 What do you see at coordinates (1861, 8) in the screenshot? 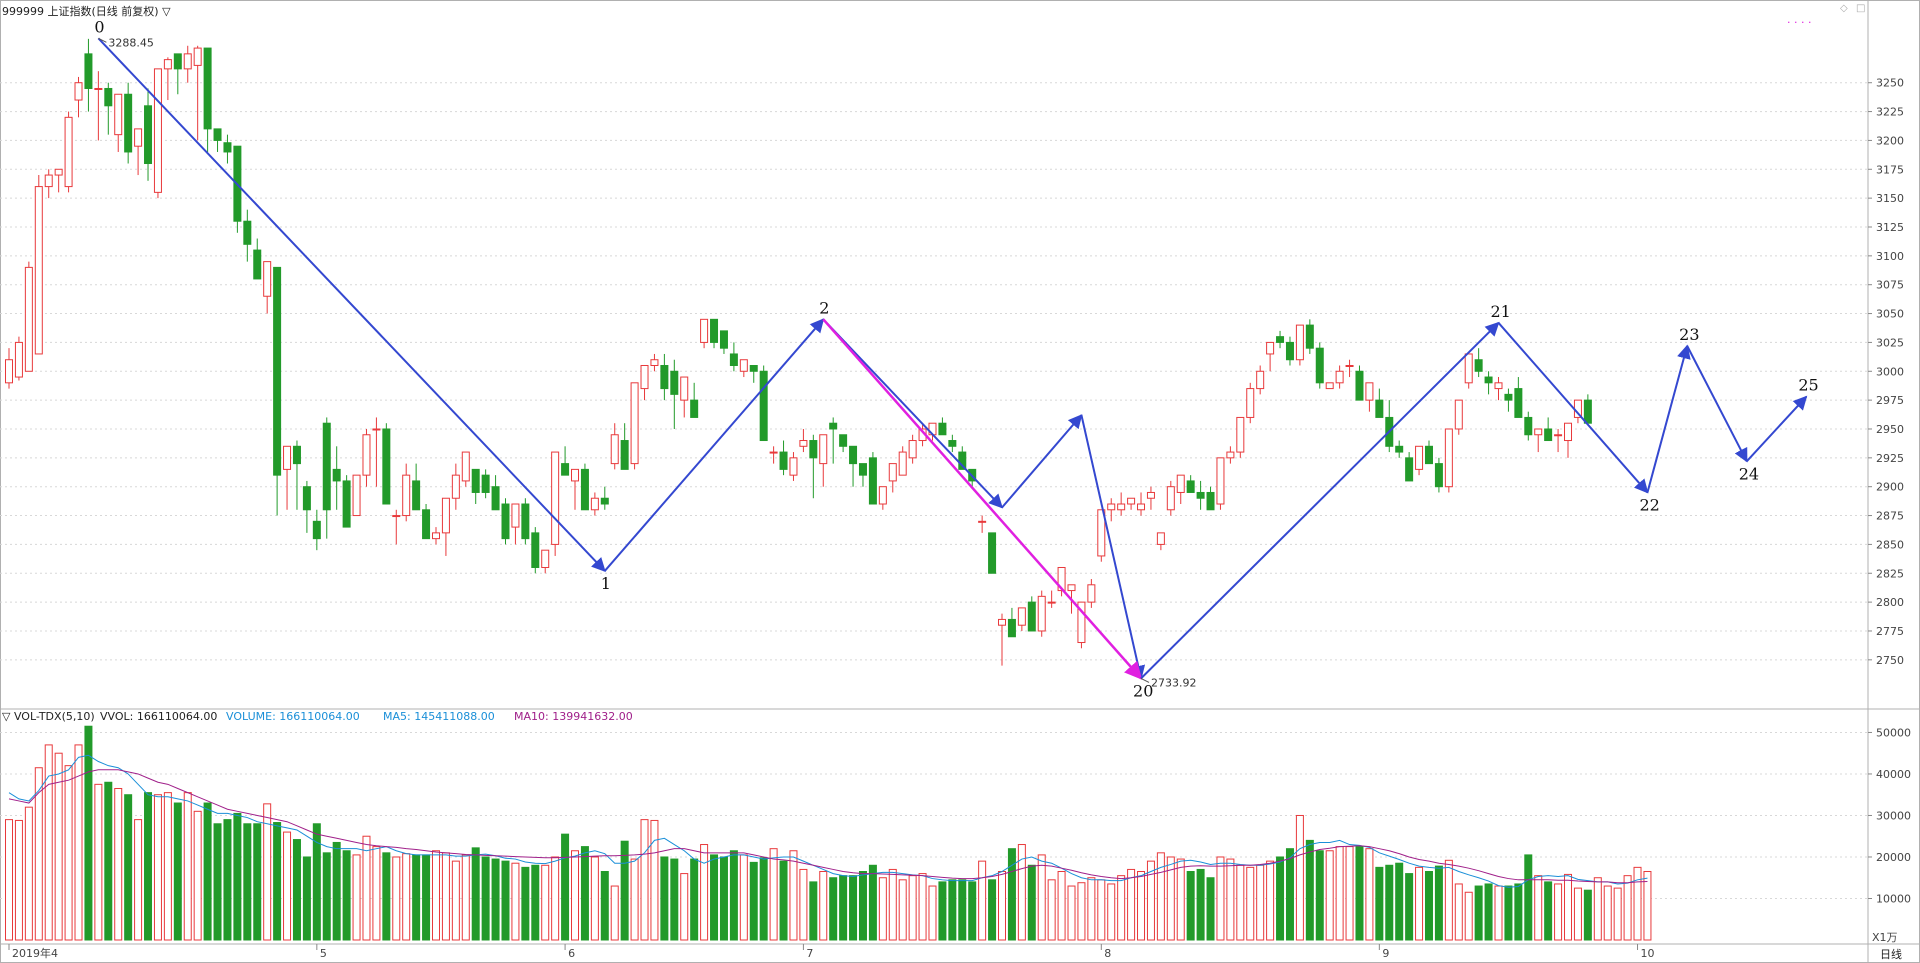
I see `window-restore-icon: □` at bounding box center [1861, 8].